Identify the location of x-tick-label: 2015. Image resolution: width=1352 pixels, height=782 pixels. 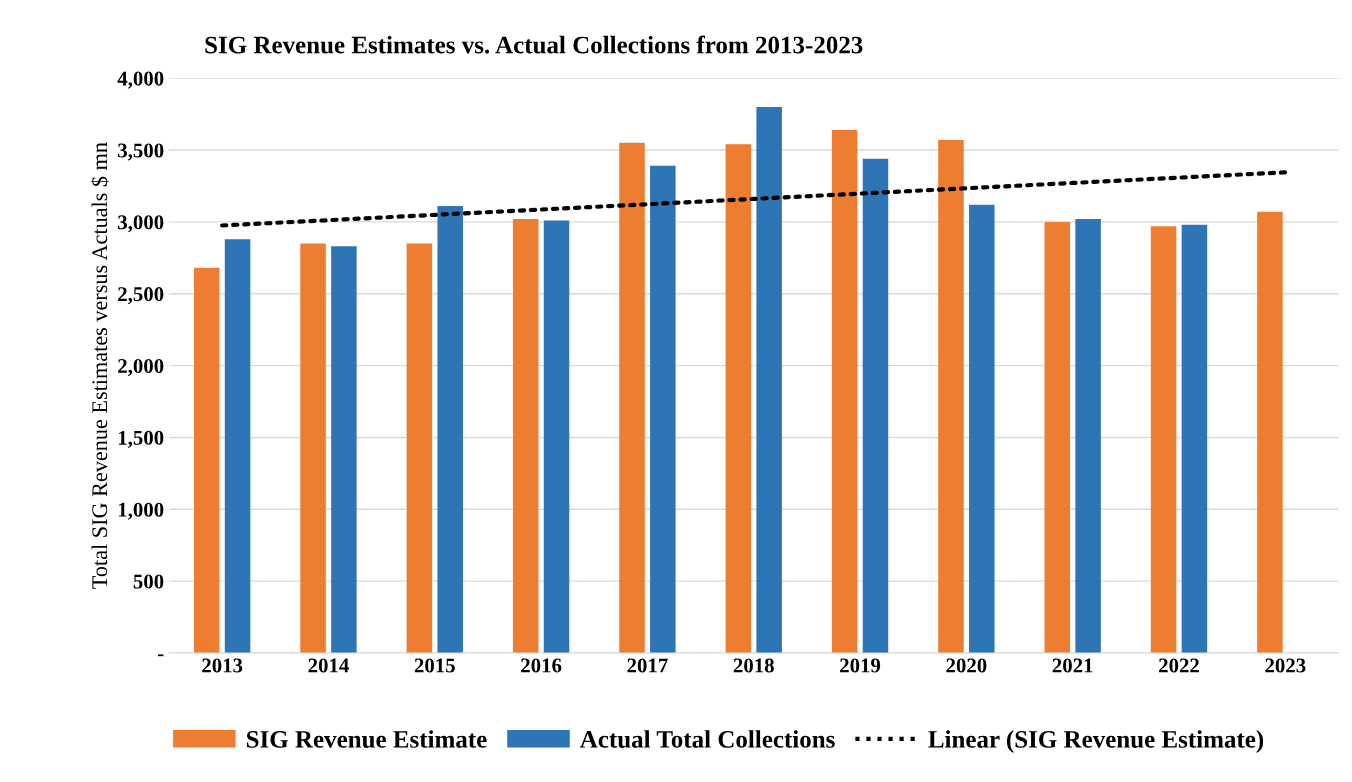
(434, 665).